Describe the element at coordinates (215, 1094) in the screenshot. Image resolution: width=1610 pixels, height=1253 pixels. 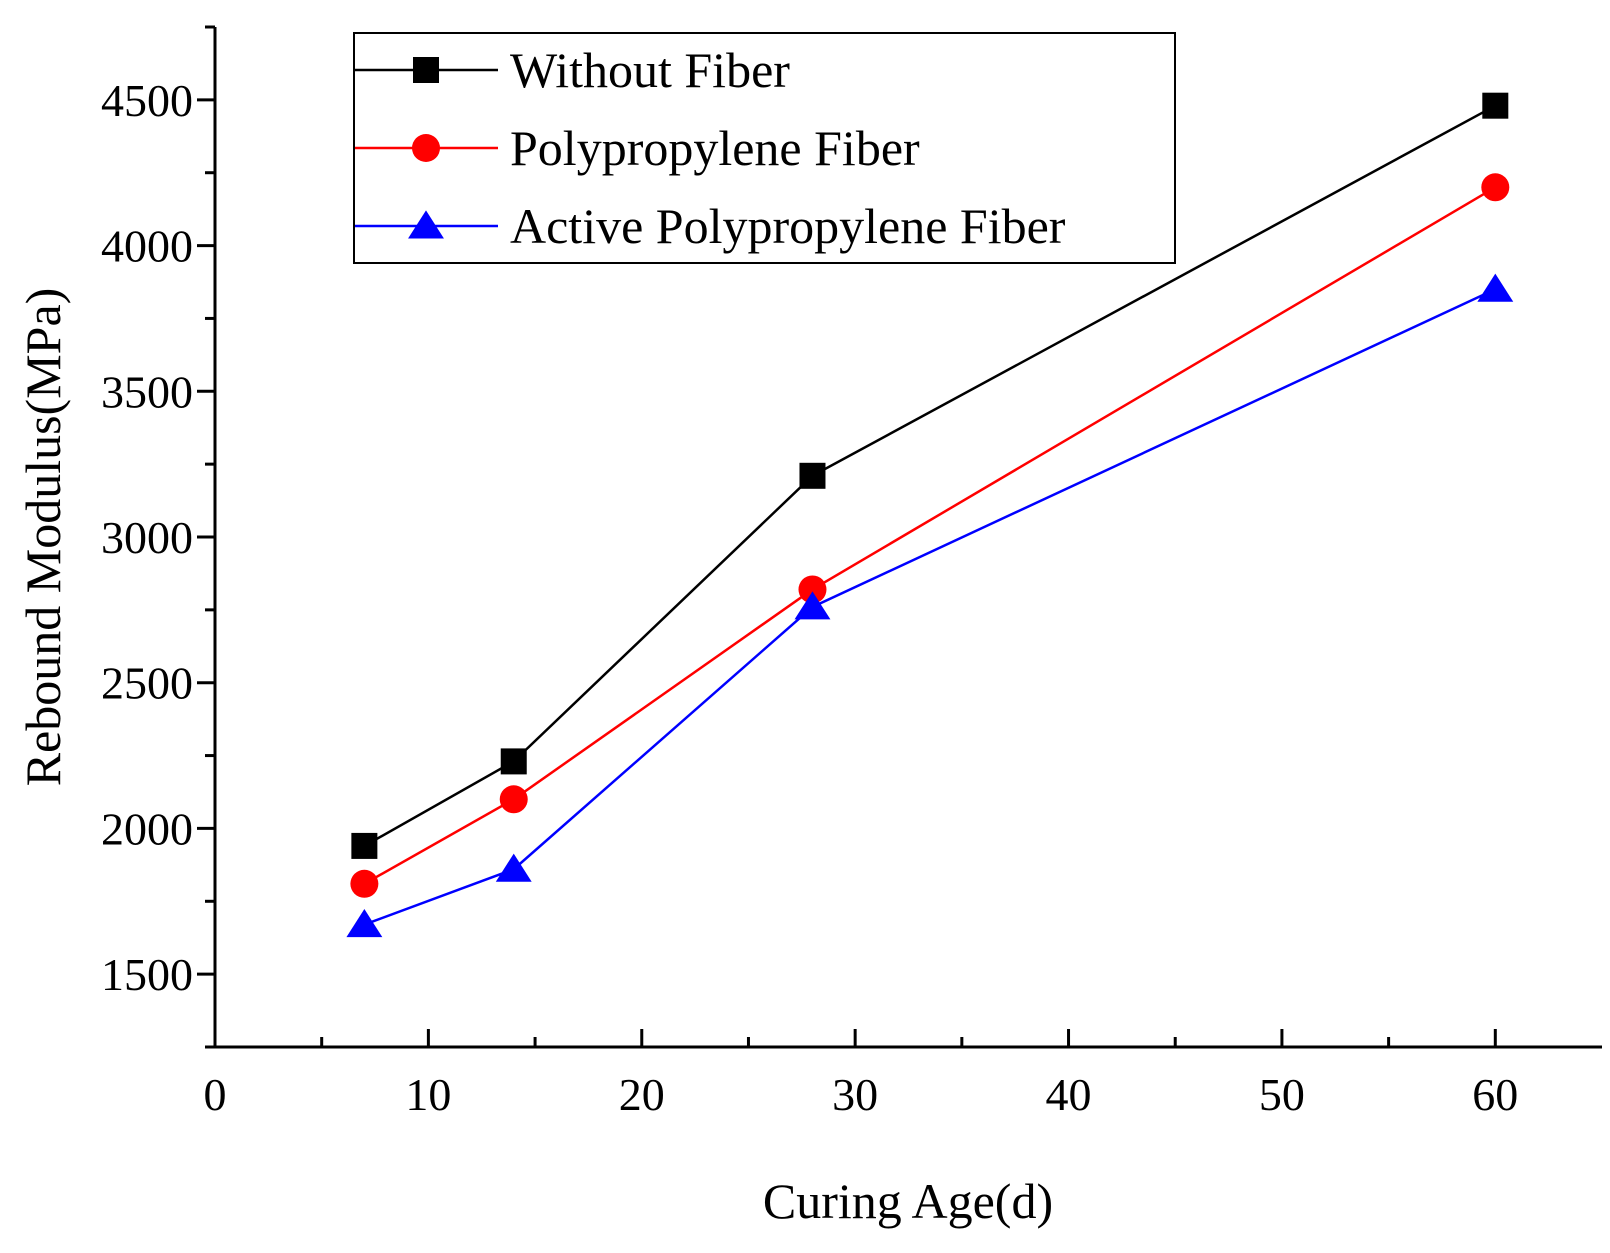
I see `x-tick-label: 0` at that location.